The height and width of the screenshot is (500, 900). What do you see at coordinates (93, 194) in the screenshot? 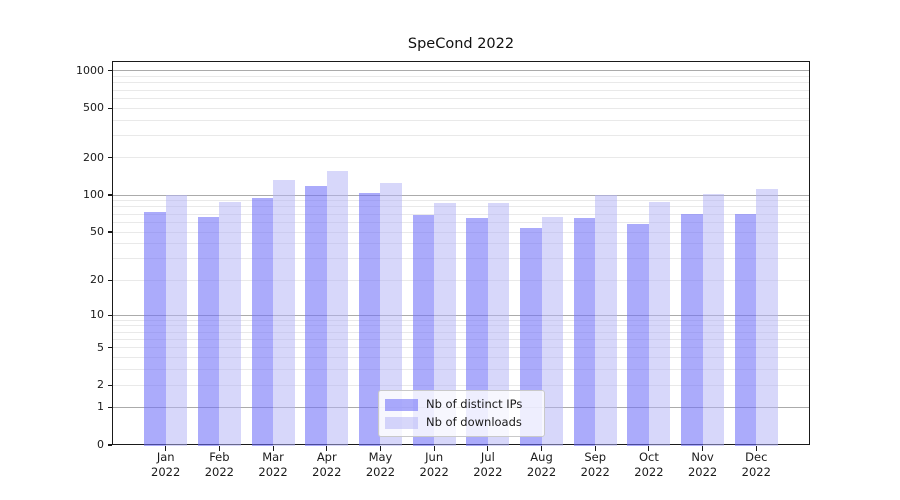
I see `y-tick-label: 100` at bounding box center [93, 194].